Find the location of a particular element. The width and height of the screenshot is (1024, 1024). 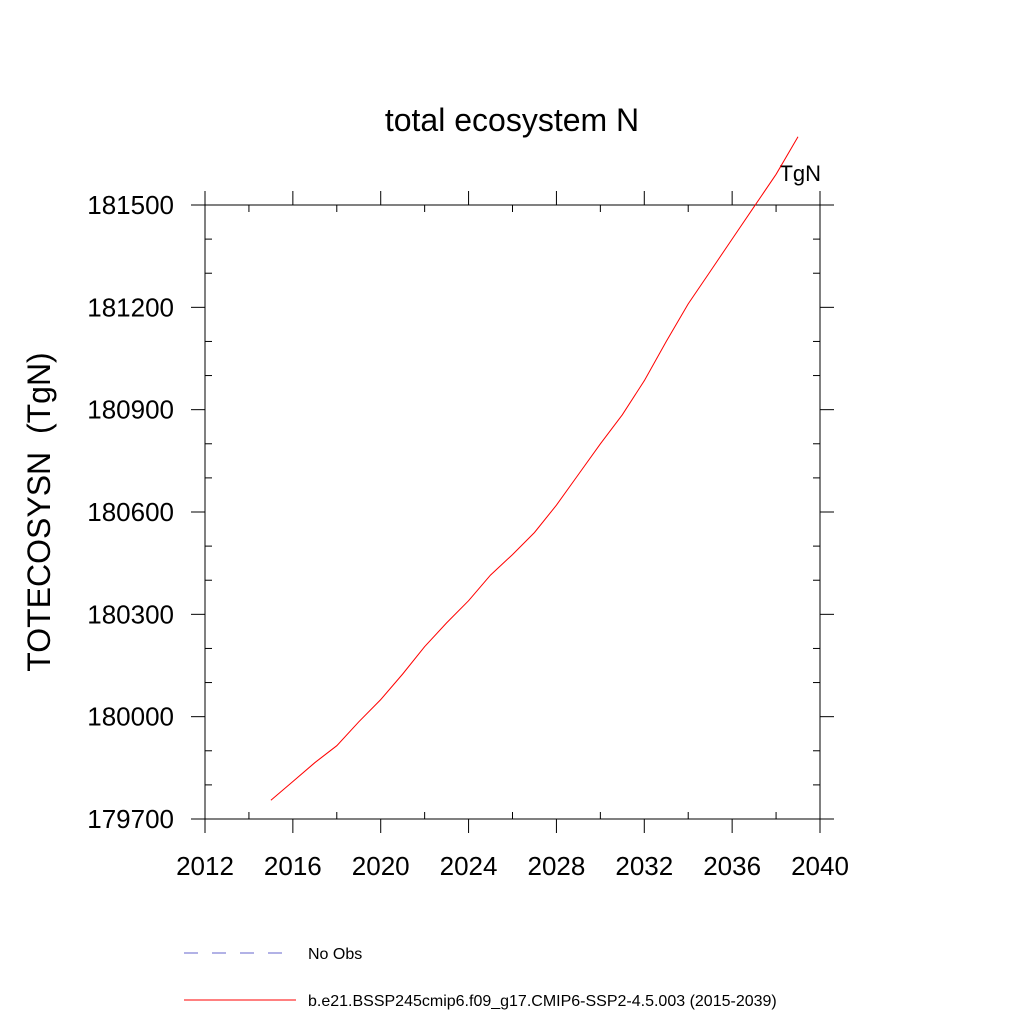

y-axis-label: TOTECOSYSN (TgN) is located at coordinates (39, 511).